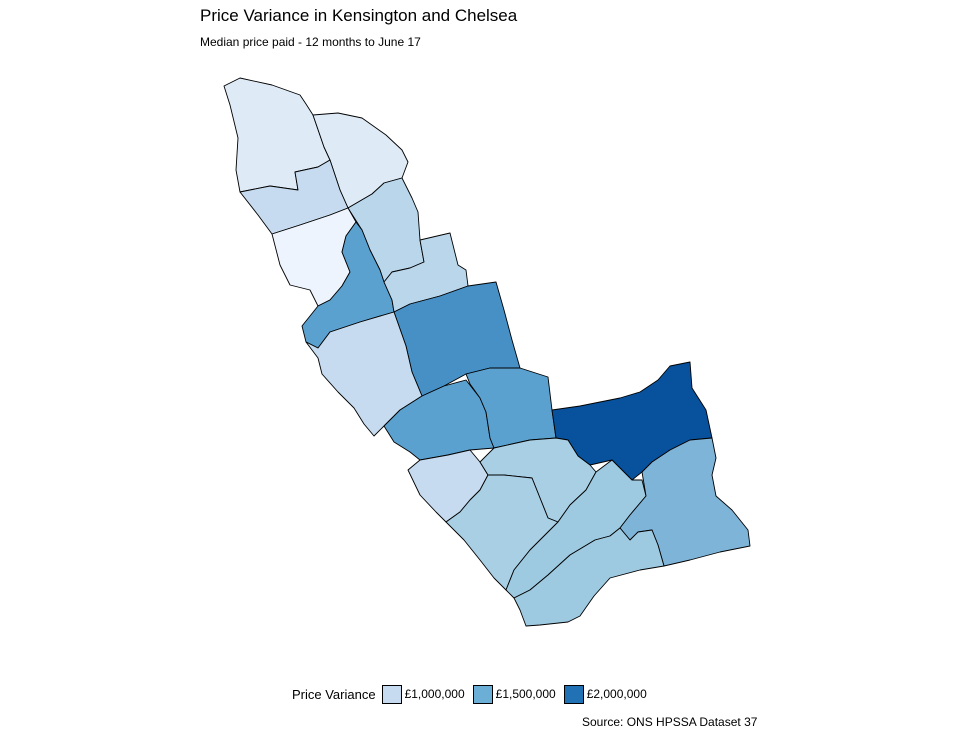  I want to click on legend-item: £2,000,000, so click(605, 694).